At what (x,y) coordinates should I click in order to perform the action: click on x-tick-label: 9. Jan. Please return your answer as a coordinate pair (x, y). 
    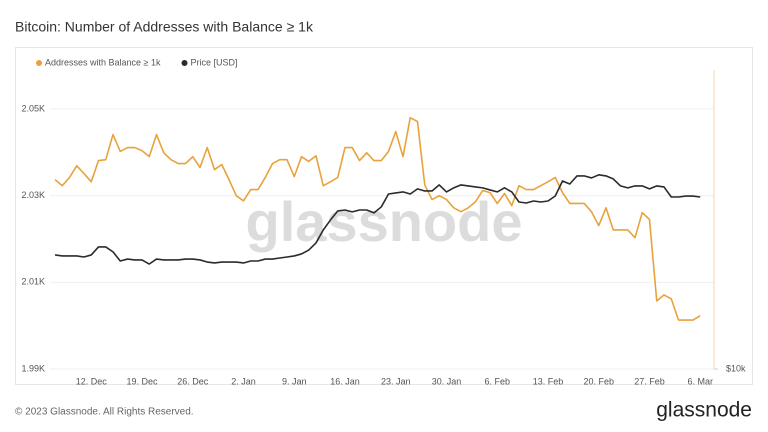
    Looking at the image, I should click on (294, 381).